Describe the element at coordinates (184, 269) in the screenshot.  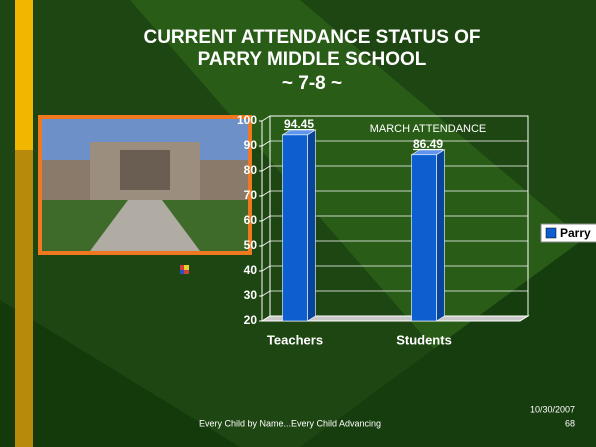
I see `small-icon` at that location.